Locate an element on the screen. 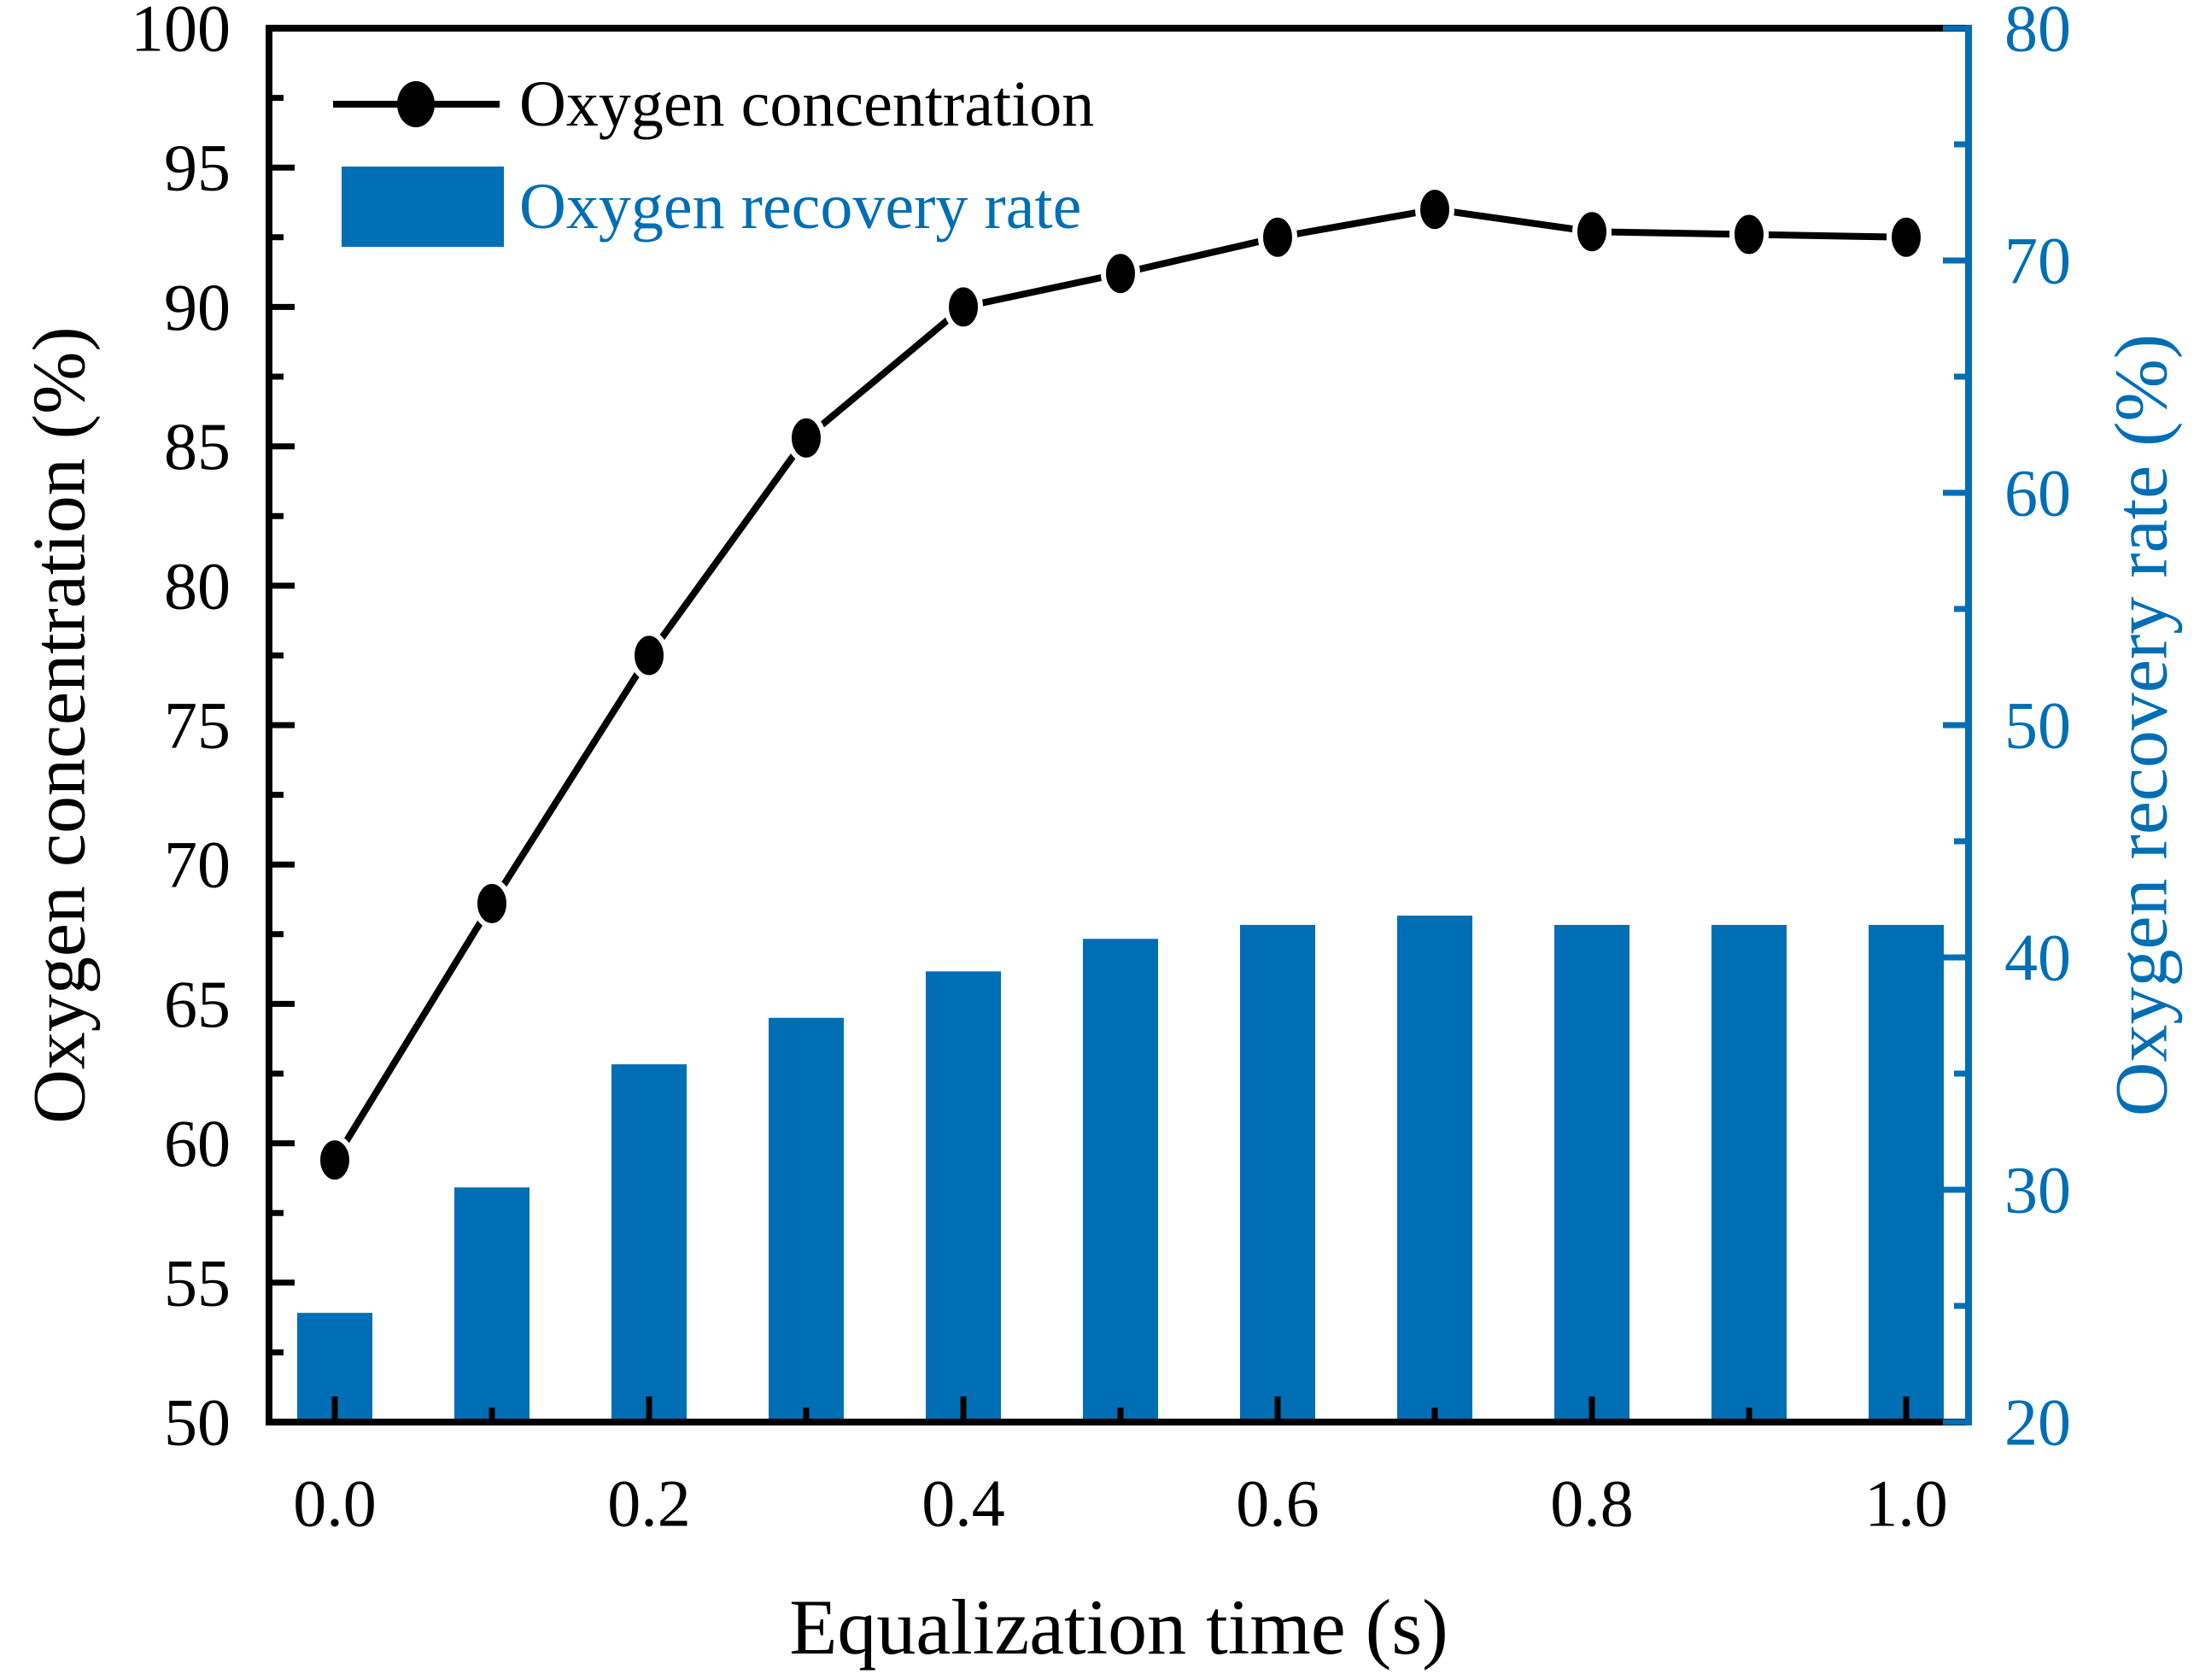 The image size is (2194, 1680). left-axis-tick-label: 80 is located at coordinates (197, 585).